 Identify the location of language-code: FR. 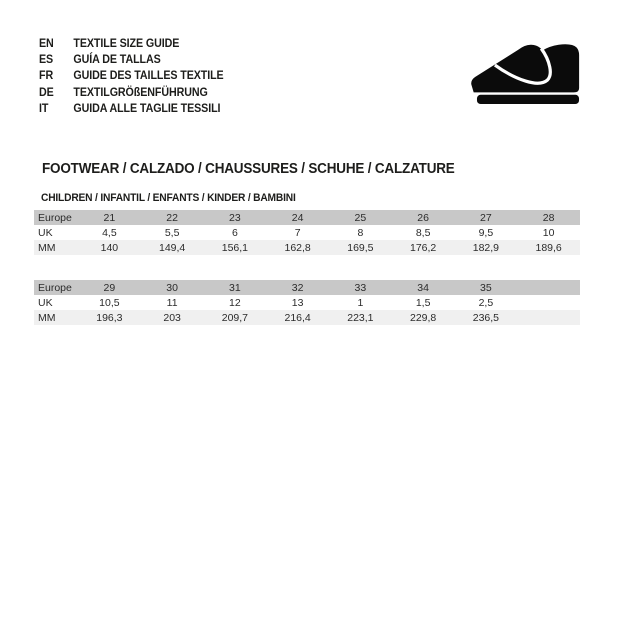
(46, 76).